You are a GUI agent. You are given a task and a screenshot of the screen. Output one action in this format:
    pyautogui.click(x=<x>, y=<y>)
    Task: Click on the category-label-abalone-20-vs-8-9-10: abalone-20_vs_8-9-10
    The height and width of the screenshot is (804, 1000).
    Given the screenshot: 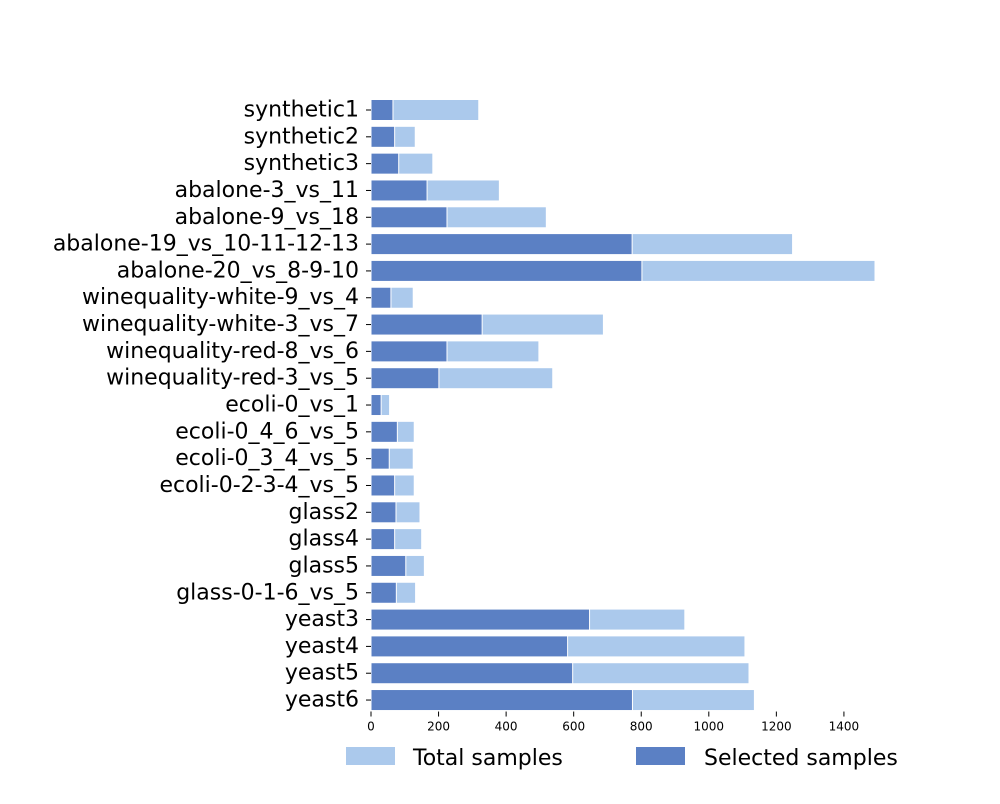 What is the action you would take?
    pyautogui.click(x=238, y=270)
    